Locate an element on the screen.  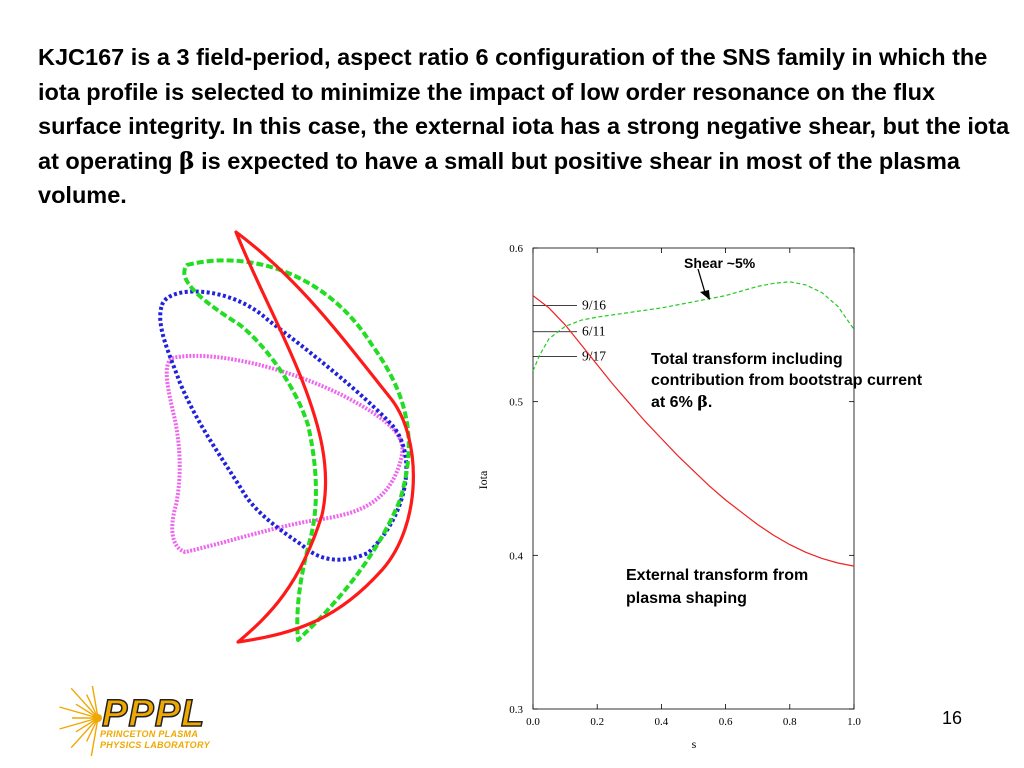
total-transform-beta: β is located at coordinates (702, 401).